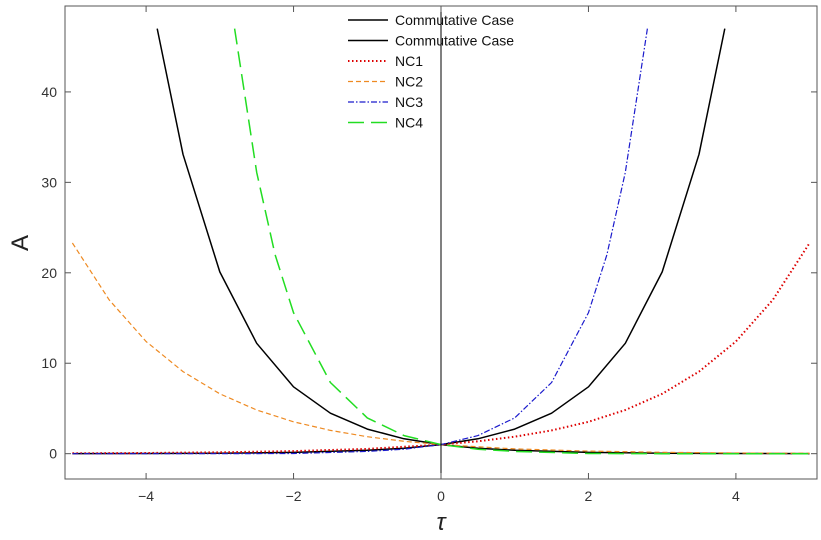  What do you see at coordinates (736, 496) in the screenshot?
I see `x-tick-label: 4` at bounding box center [736, 496].